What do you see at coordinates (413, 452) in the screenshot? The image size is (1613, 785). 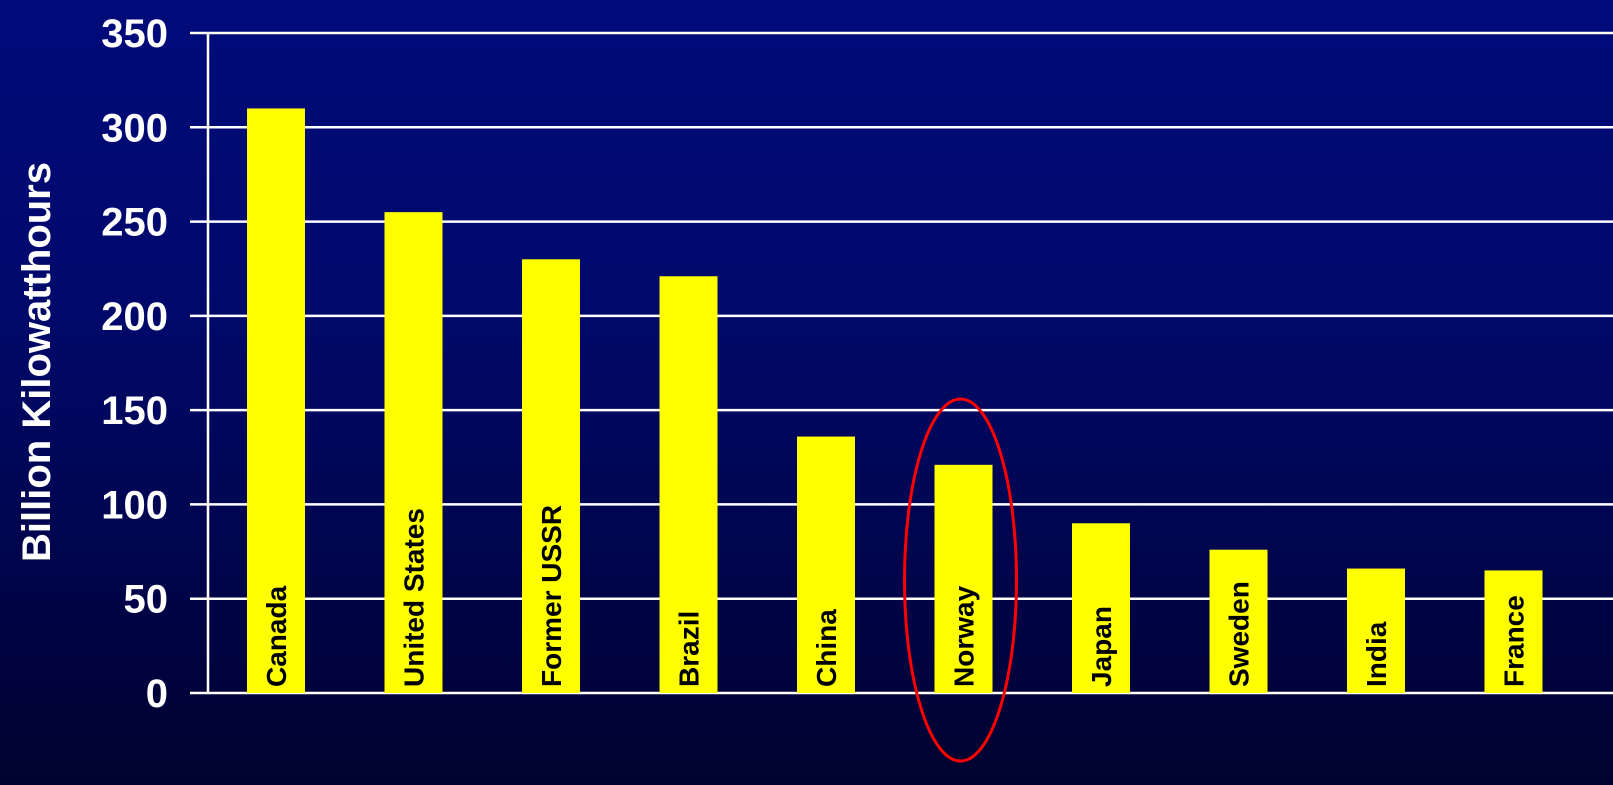 I see `bar-united-states` at bounding box center [413, 452].